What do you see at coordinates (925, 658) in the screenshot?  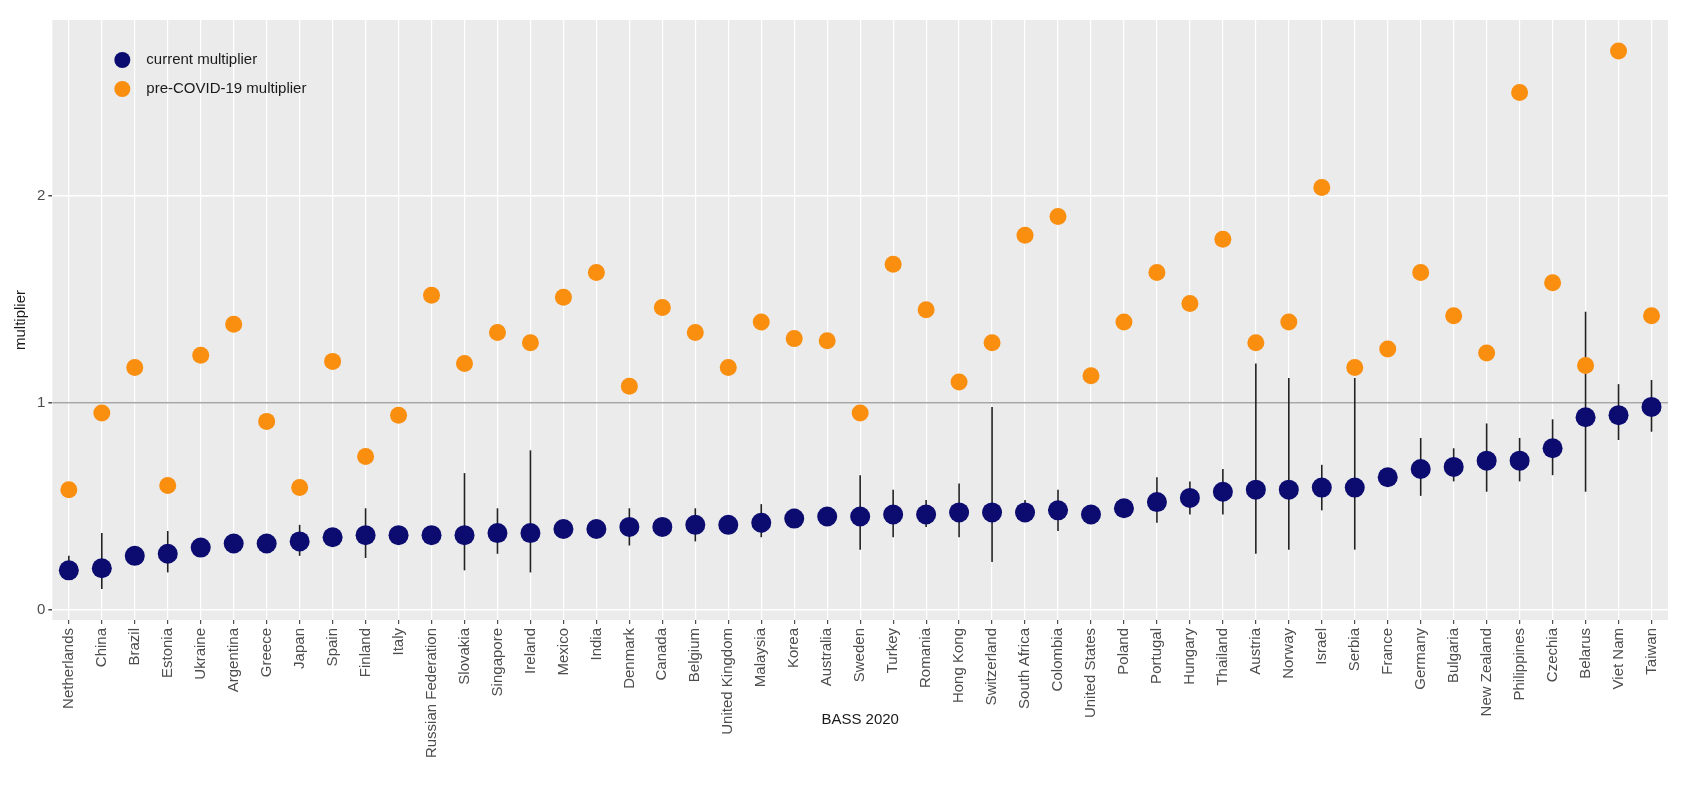 I see `x-tick-label: Romania` at bounding box center [925, 658].